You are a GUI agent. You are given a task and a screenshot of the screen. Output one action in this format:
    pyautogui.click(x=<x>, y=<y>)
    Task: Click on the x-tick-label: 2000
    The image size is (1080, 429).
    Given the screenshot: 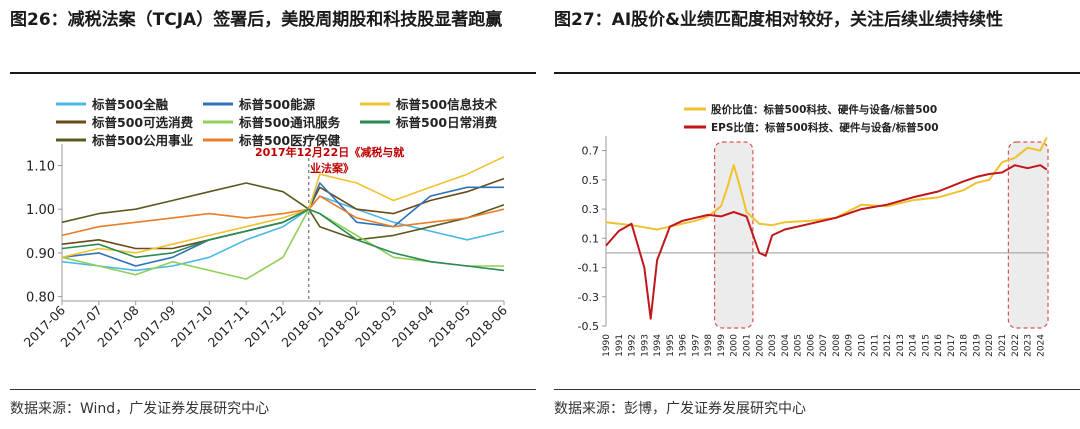 What is the action you would take?
    pyautogui.click(x=735, y=345)
    